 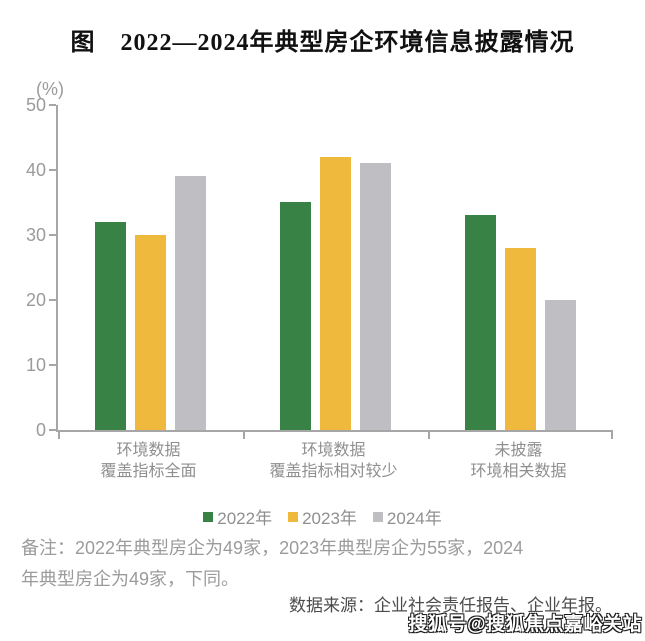 I want to click on legend-label: 2022年, so click(x=245, y=518).